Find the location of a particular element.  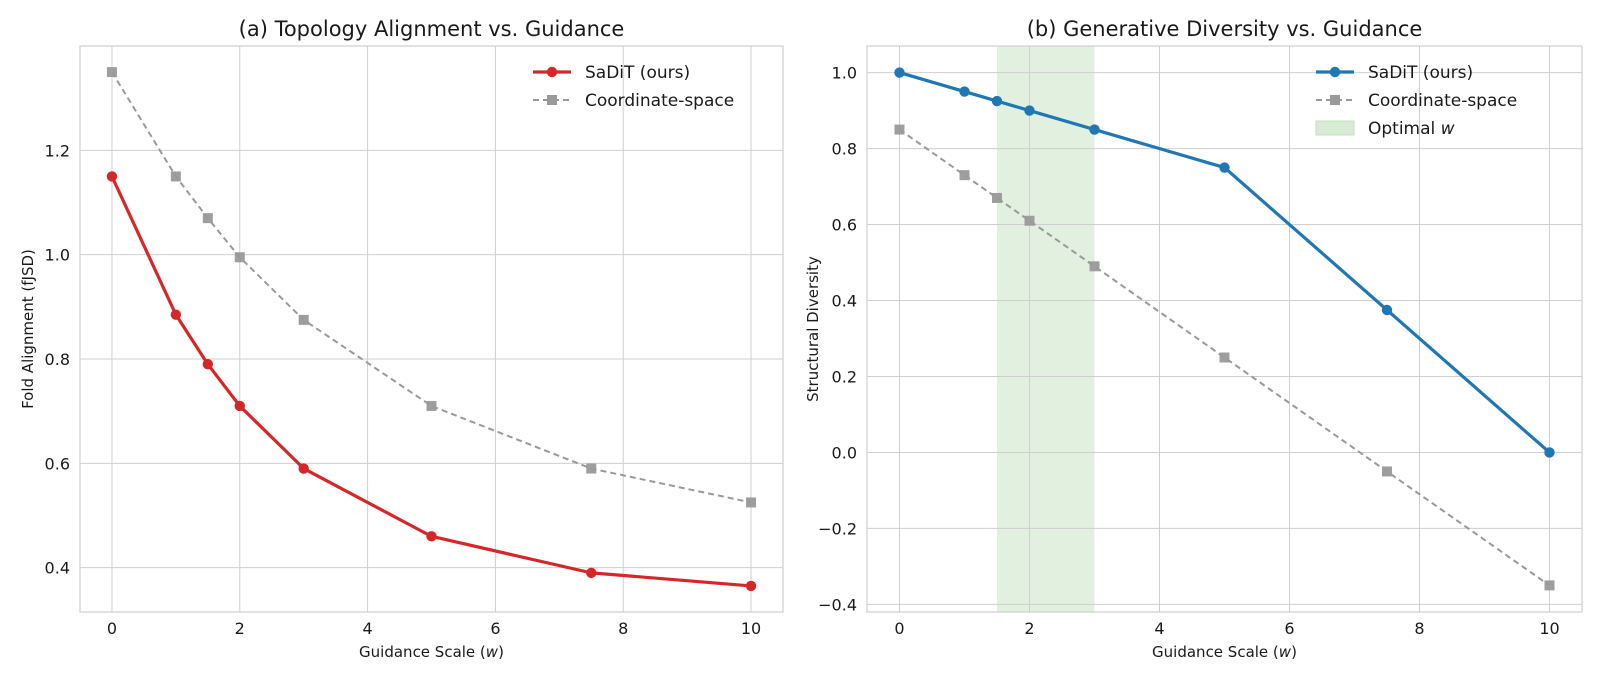

chart2-shaded-region is located at coordinates (1046, 329).